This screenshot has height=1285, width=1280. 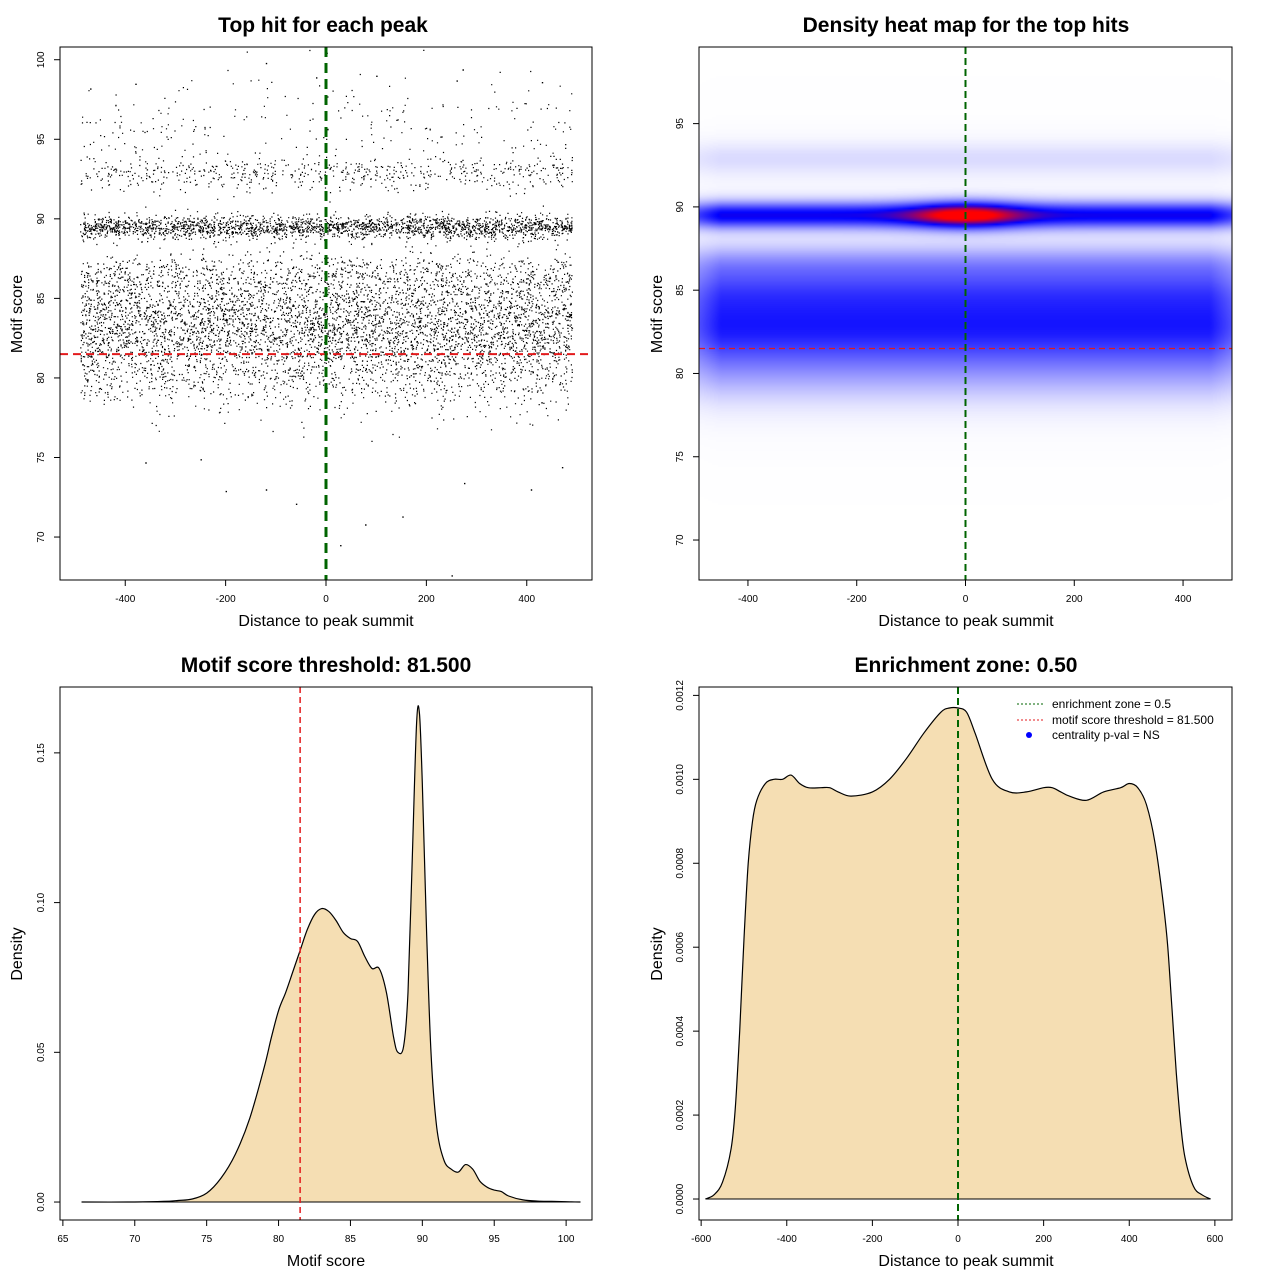 What do you see at coordinates (135, 1239) in the screenshot?
I see `x-tick-label: 70` at bounding box center [135, 1239].